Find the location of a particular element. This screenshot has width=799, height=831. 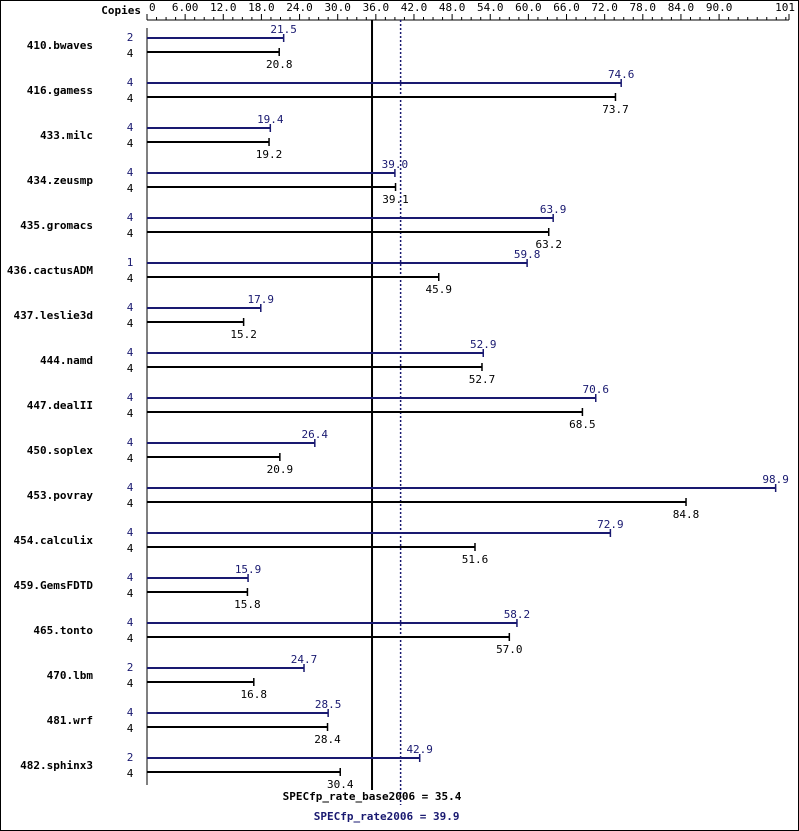

benchmark-row: 453.povray 4 4 98.9 84.8 is located at coordinates (408, 497).